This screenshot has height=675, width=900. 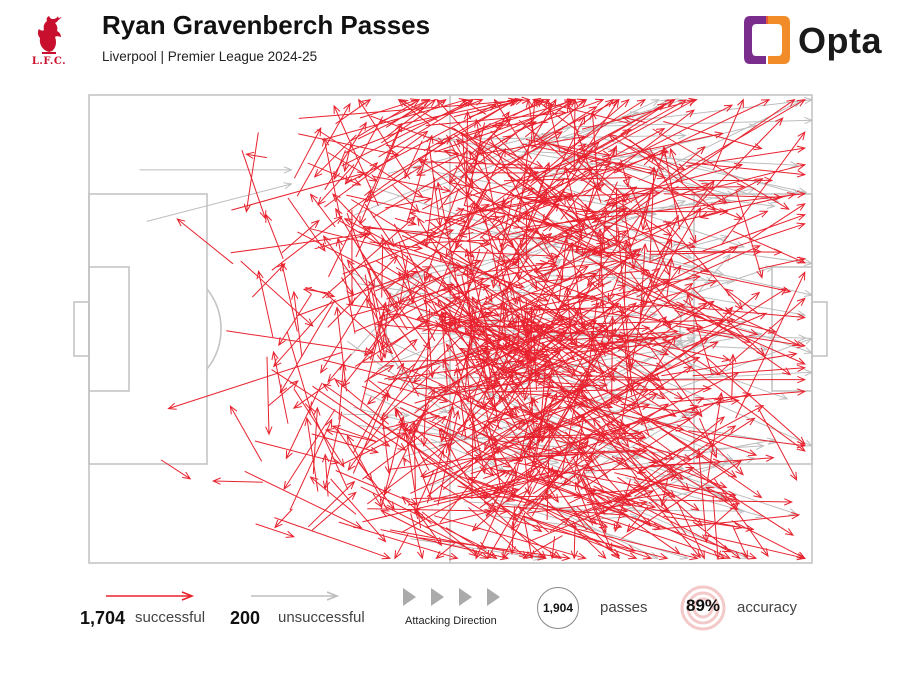 What do you see at coordinates (266, 25) in the screenshot?
I see `page-title: Ryan Gravenberch Passes` at bounding box center [266, 25].